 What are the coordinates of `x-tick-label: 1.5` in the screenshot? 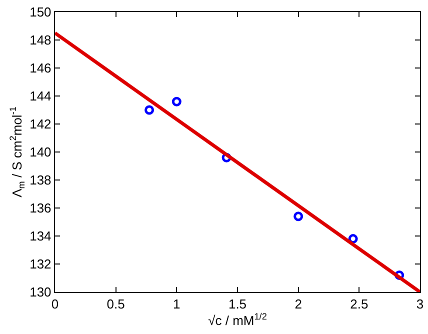 It's located at (237, 304).